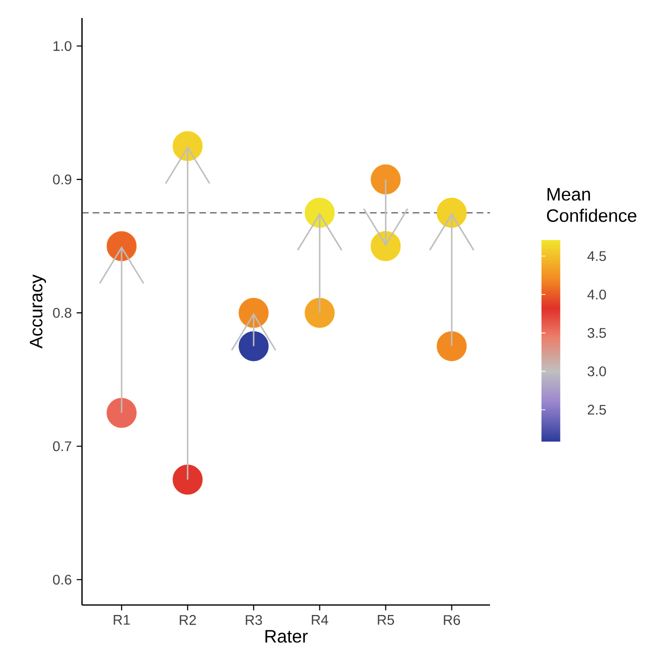 This screenshot has height=662, width=650. I want to click on x-tick-label: R4, so click(320, 620).